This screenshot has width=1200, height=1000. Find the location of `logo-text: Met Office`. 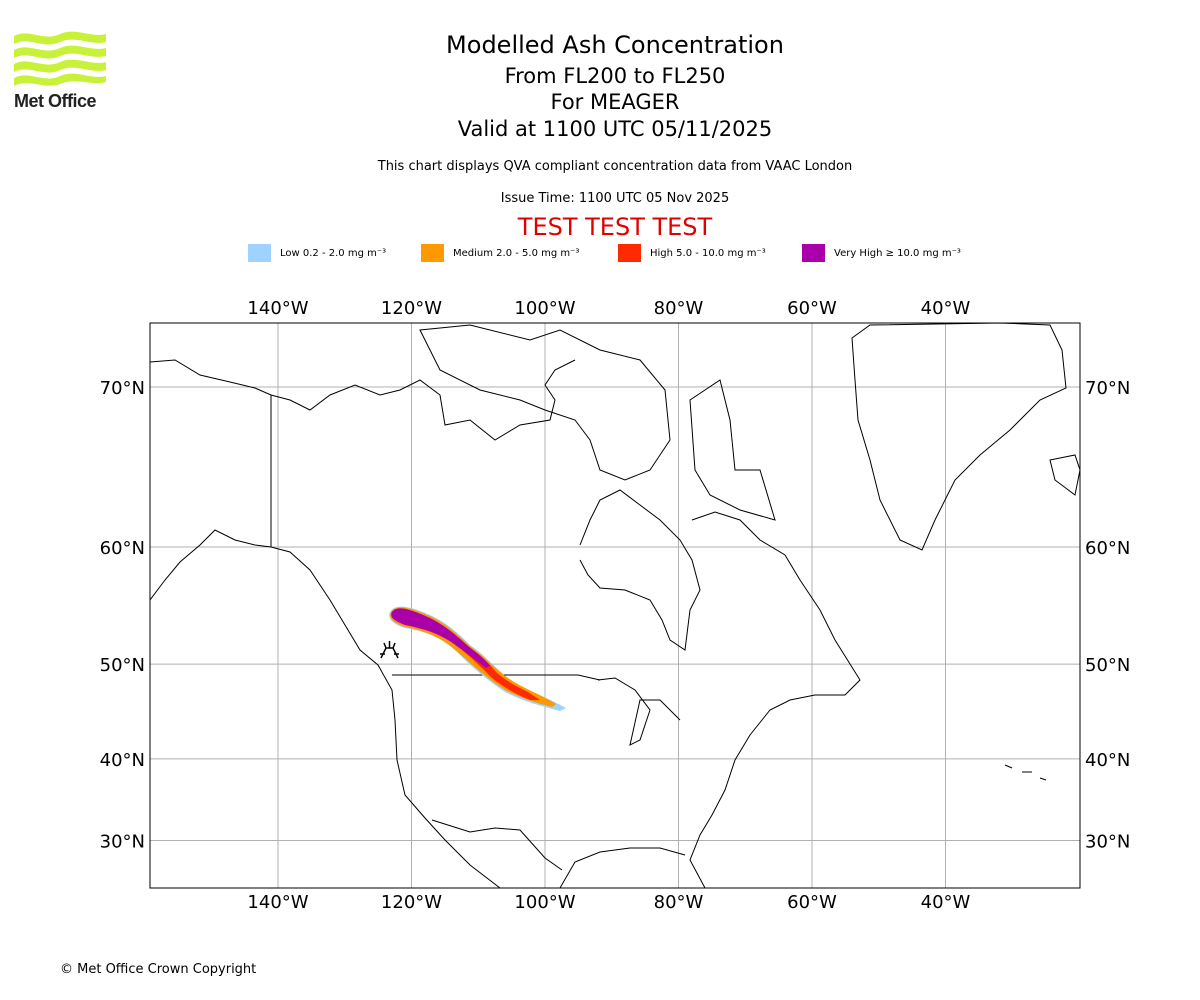

logo-text: Met Office is located at coordinates (55, 101).